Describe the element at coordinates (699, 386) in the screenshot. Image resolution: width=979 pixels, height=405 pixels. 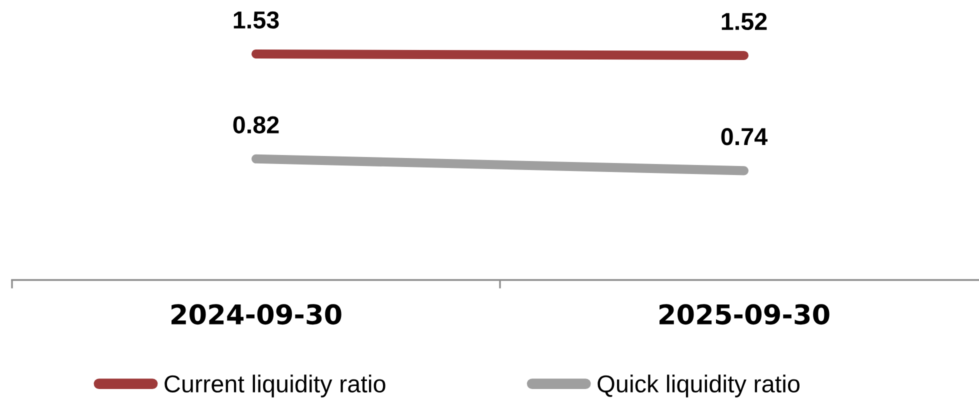
I see `legend-label: Quick liquidity ratio` at that location.